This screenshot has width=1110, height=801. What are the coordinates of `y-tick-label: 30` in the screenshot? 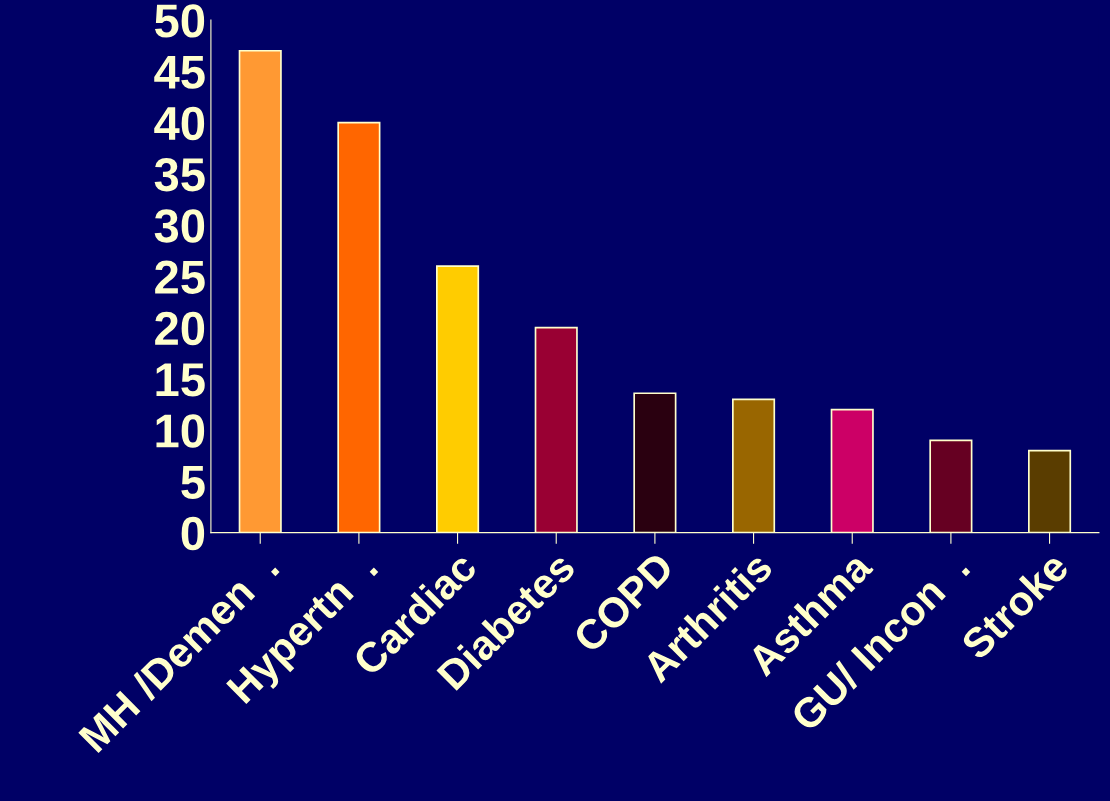 It's located at (179, 226).